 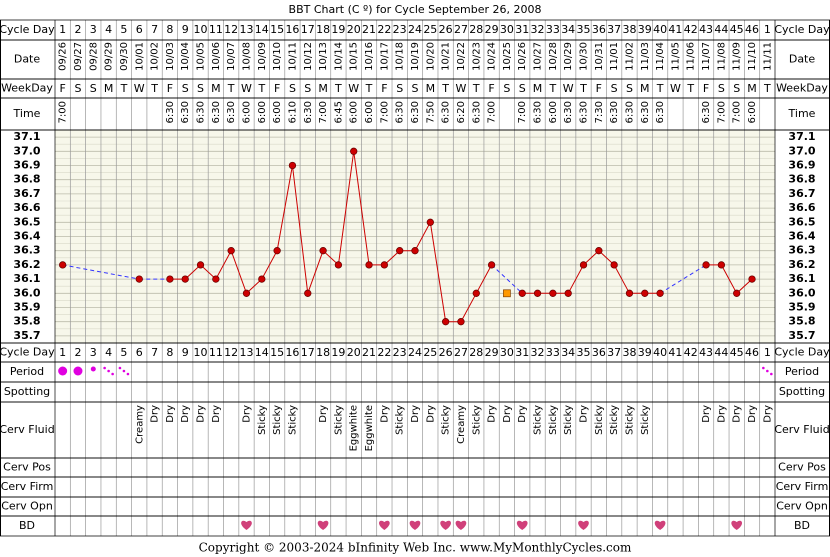 What do you see at coordinates (139, 424) in the screenshot?
I see `cerv-fluid: Creamy` at bounding box center [139, 424].